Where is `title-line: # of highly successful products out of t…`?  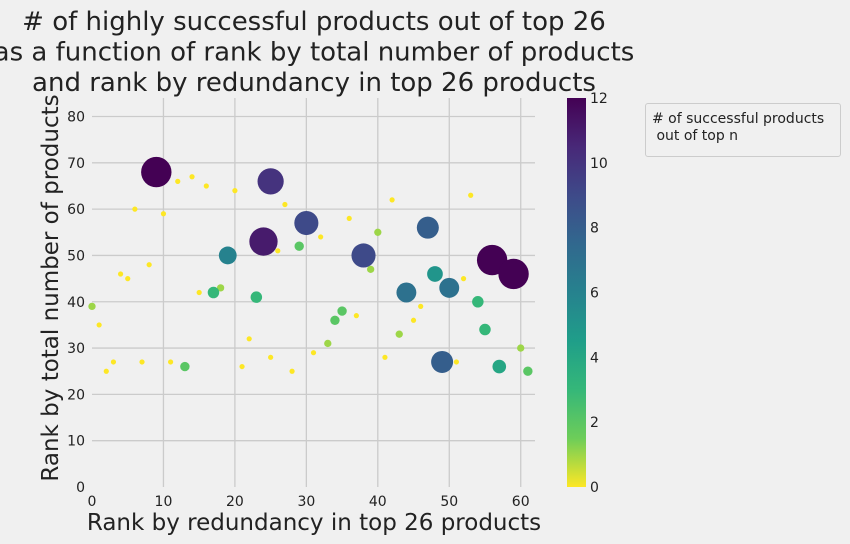 title-line: # of highly successful products out of t… is located at coordinates (314, 22).